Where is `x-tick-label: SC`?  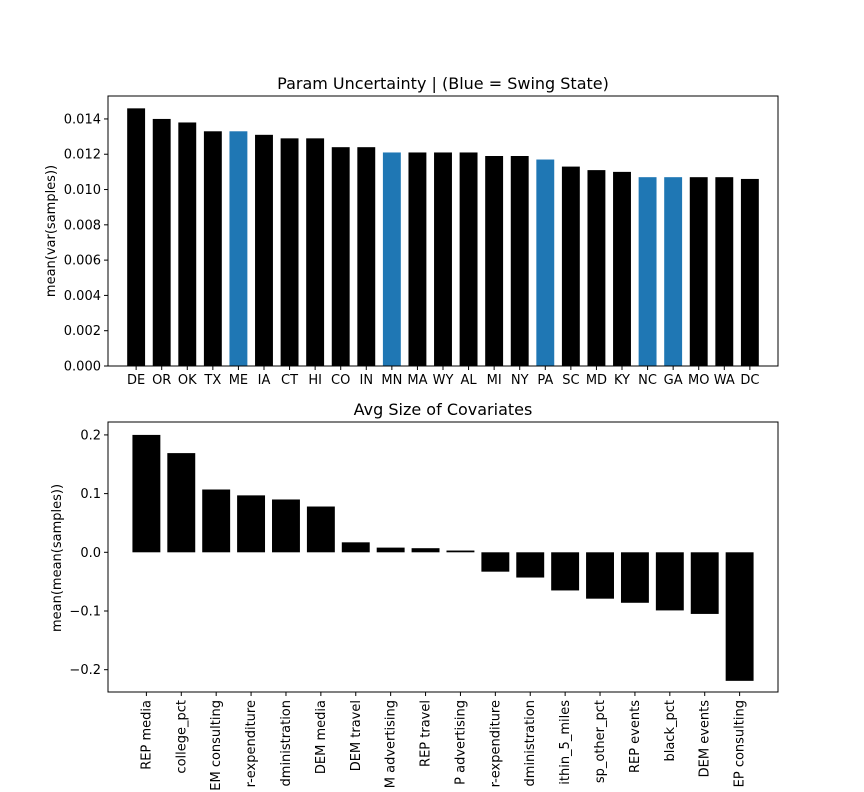
x-tick-label: SC is located at coordinates (570, 380).